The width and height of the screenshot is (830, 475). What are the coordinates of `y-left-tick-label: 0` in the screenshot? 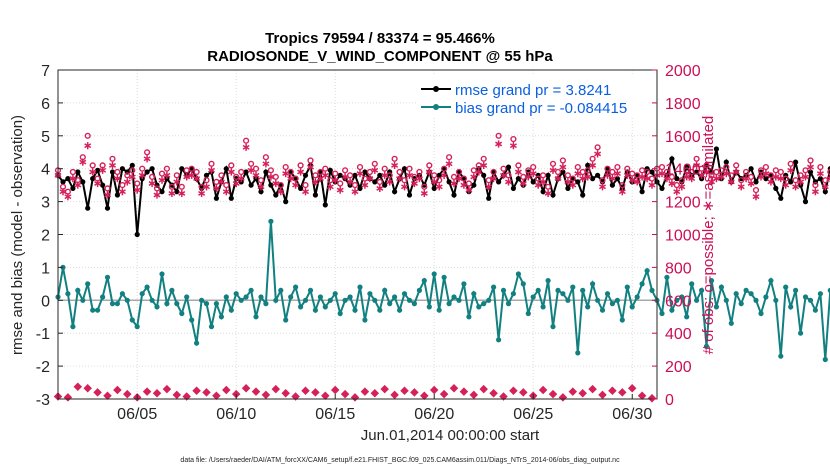 It's located at (45, 301).